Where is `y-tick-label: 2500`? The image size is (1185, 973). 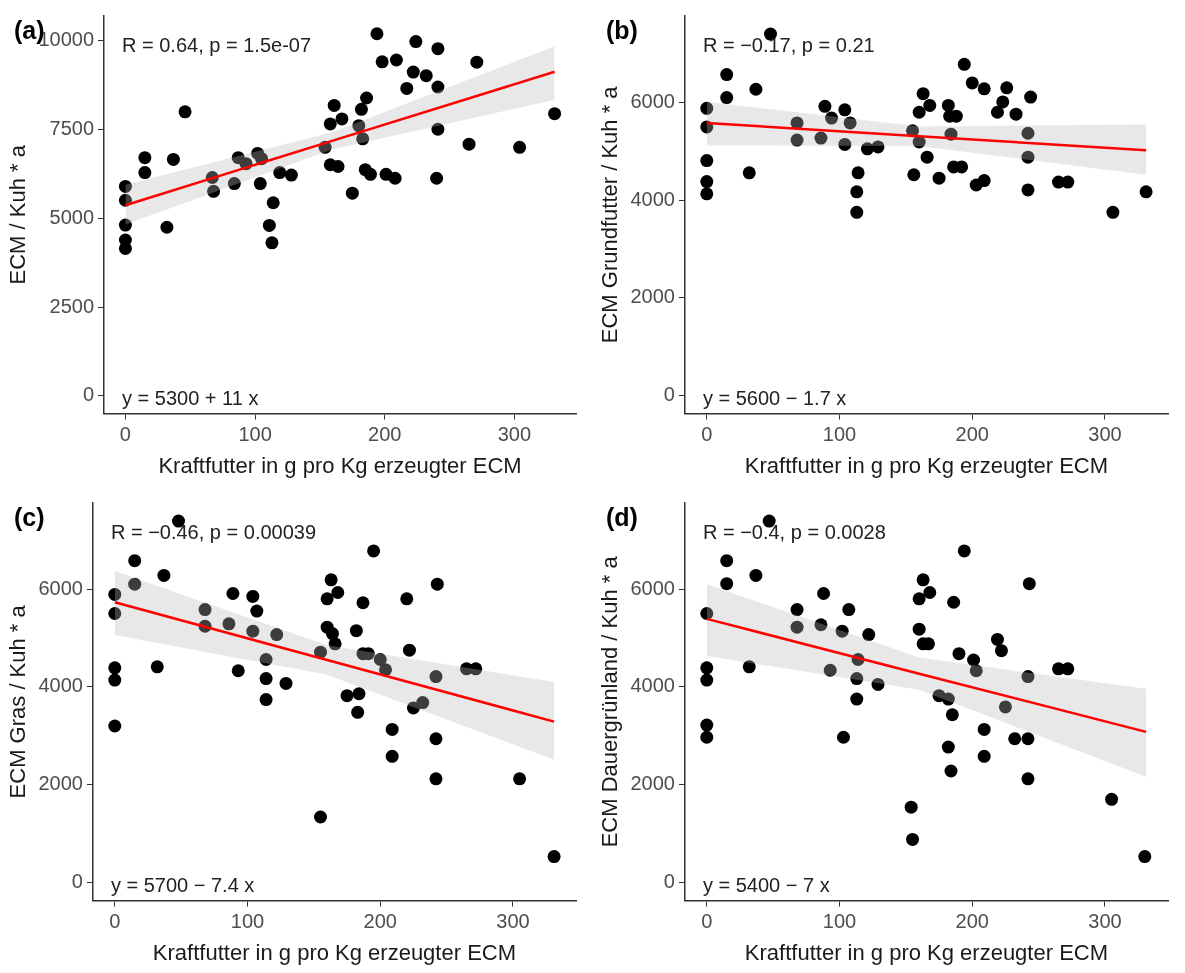
y-tick-label: 2500 is located at coordinates (72, 305).